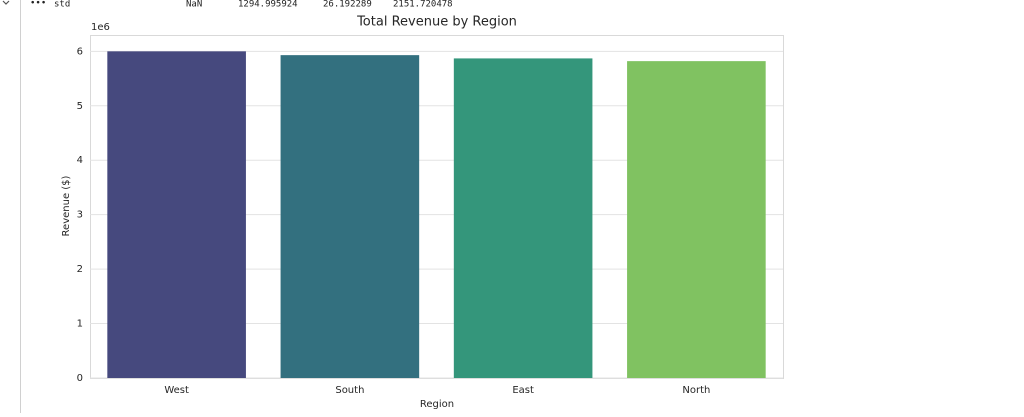 The width and height of the screenshot is (1024, 417). I want to click on x-tick-label: West, so click(176, 390).